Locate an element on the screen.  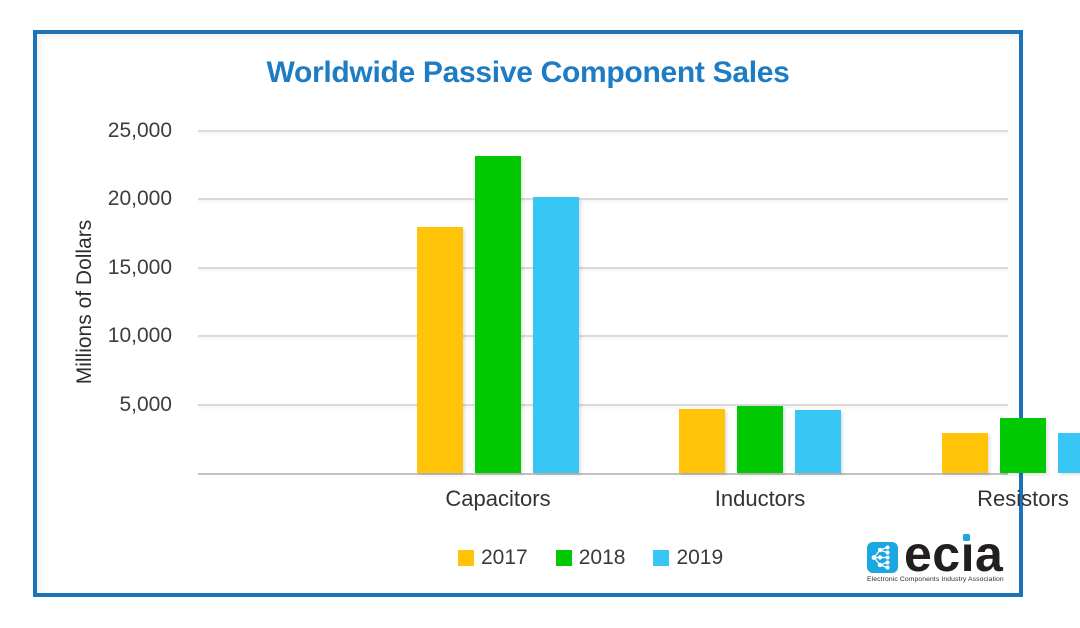
legend-item-2018: 2018 is located at coordinates (590, 558).